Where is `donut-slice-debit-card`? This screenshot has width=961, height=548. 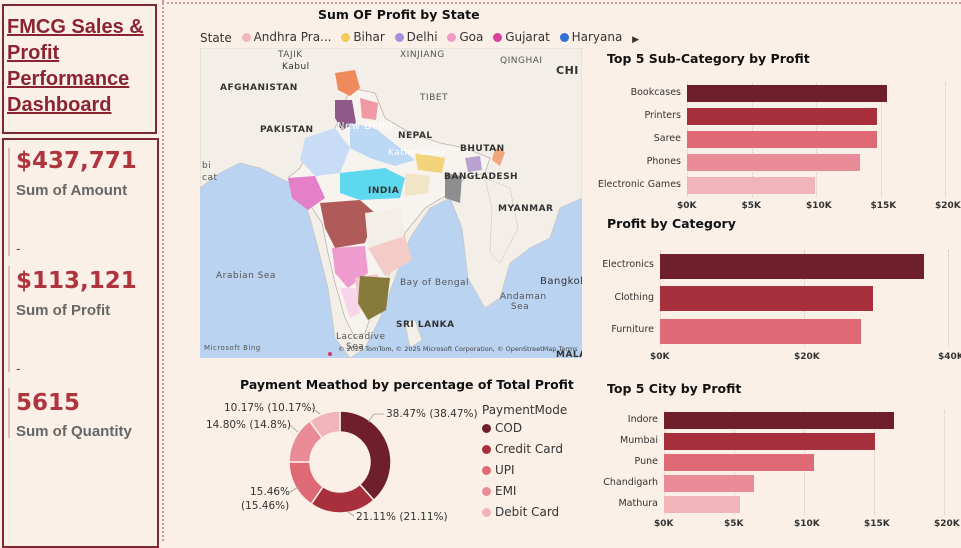
donut-slice-debit-card is located at coordinates (324, 424).